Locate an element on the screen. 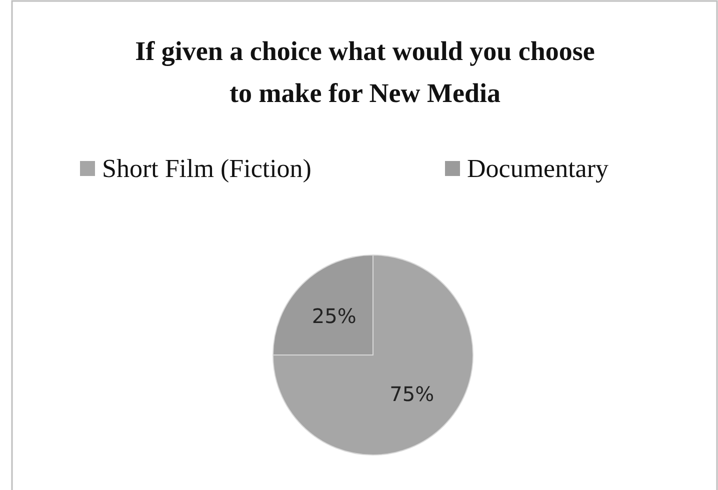  legend-label: Short Film (Fiction) is located at coordinates (207, 168).